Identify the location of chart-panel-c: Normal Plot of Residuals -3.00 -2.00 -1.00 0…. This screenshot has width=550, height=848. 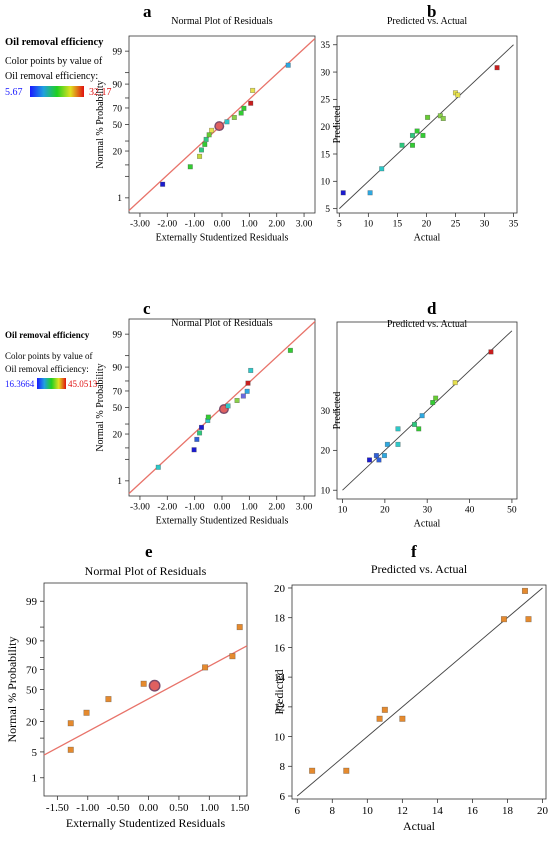
(205, 422).